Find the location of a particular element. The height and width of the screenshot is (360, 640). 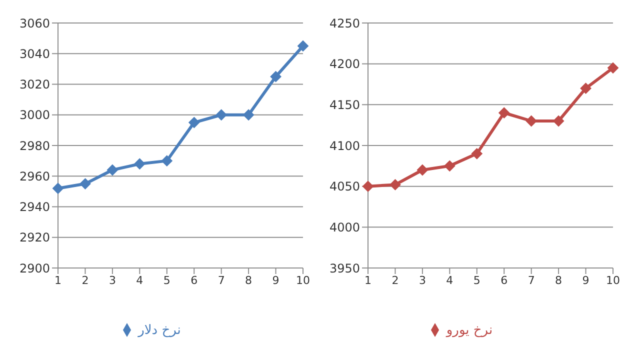

legend-label: نرخ دلار is located at coordinates (159, 330).